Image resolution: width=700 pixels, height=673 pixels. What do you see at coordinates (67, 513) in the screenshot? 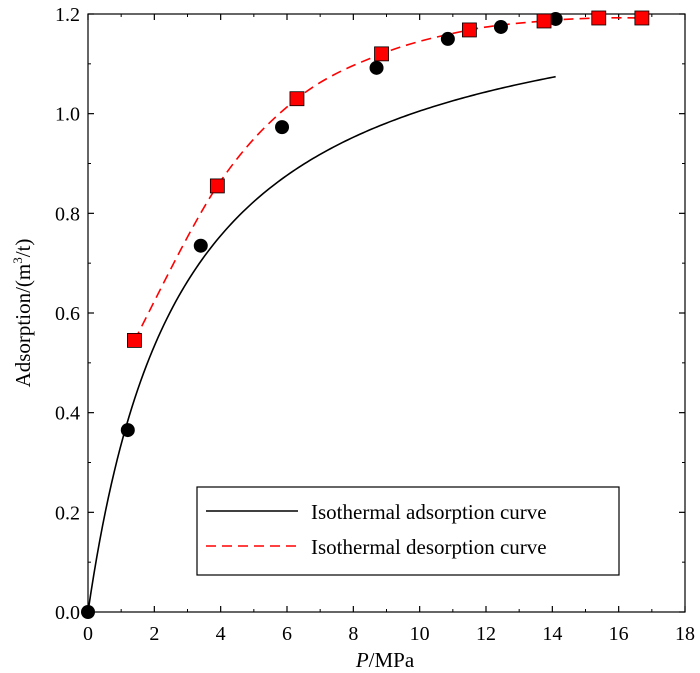
I see `y-tick-label: 0.2` at bounding box center [67, 513].